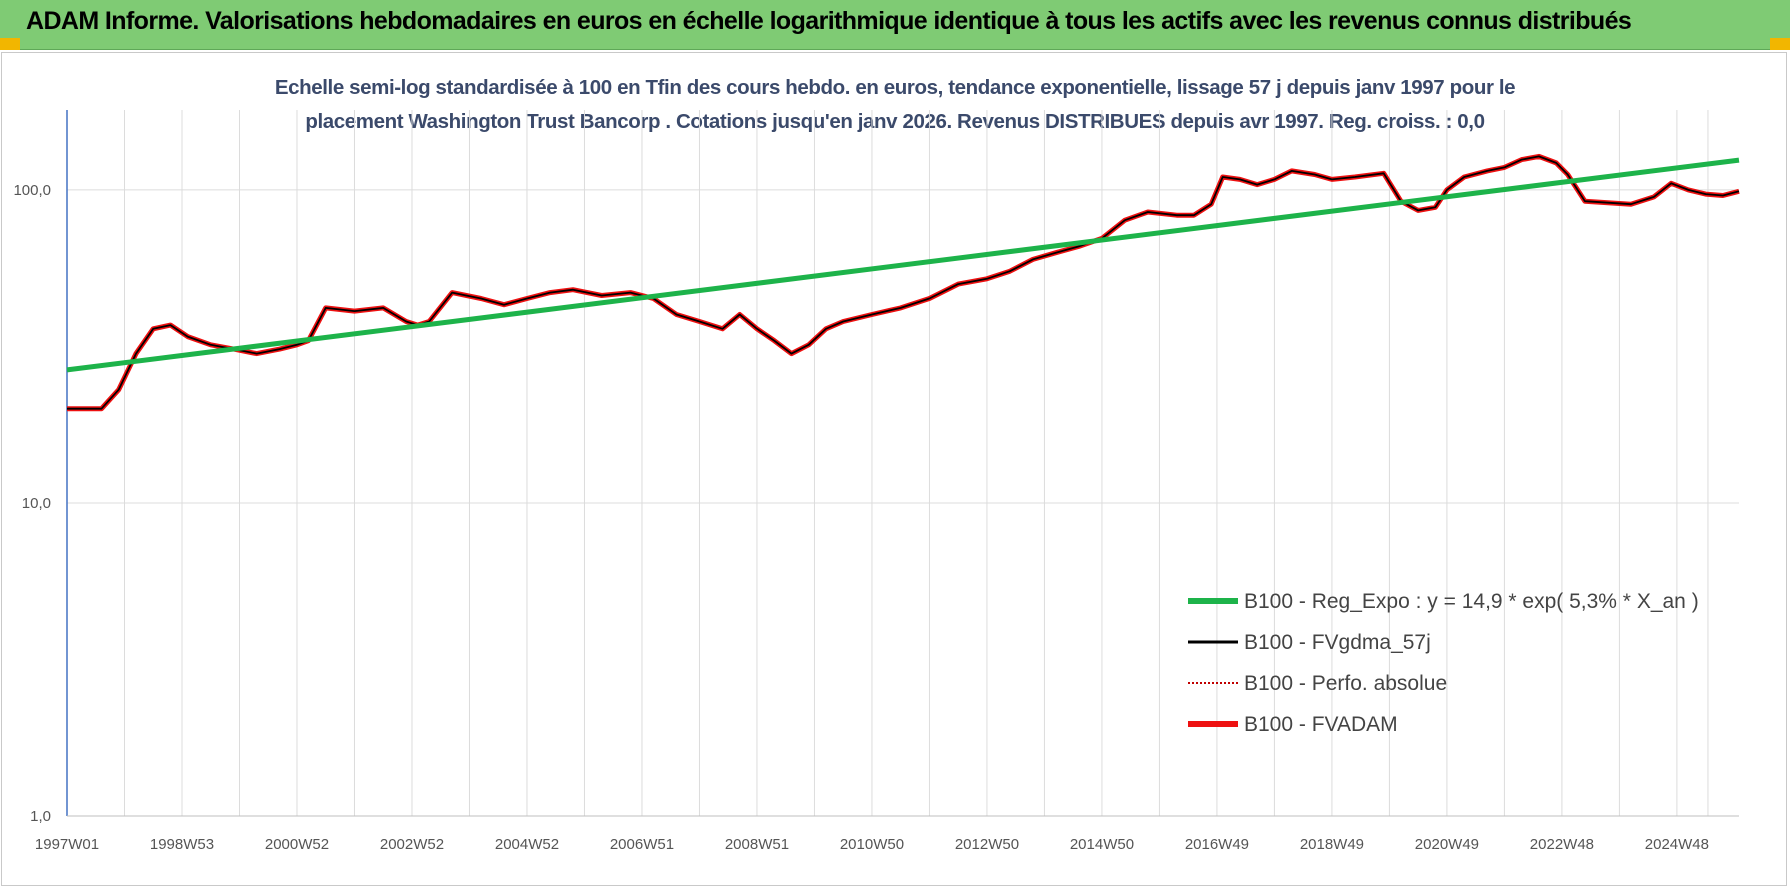  What do you see at coordinates (1321, 724) in the screenshot?
I see `legend-label: B100 - FVADAM` at bounding box center [1321, 724].